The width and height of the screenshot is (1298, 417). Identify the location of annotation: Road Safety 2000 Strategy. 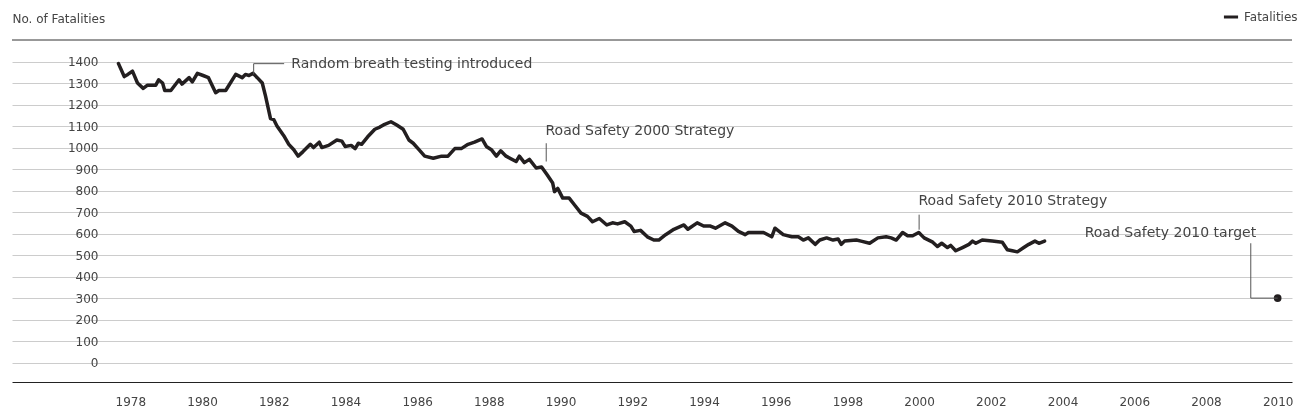
(640, 130).